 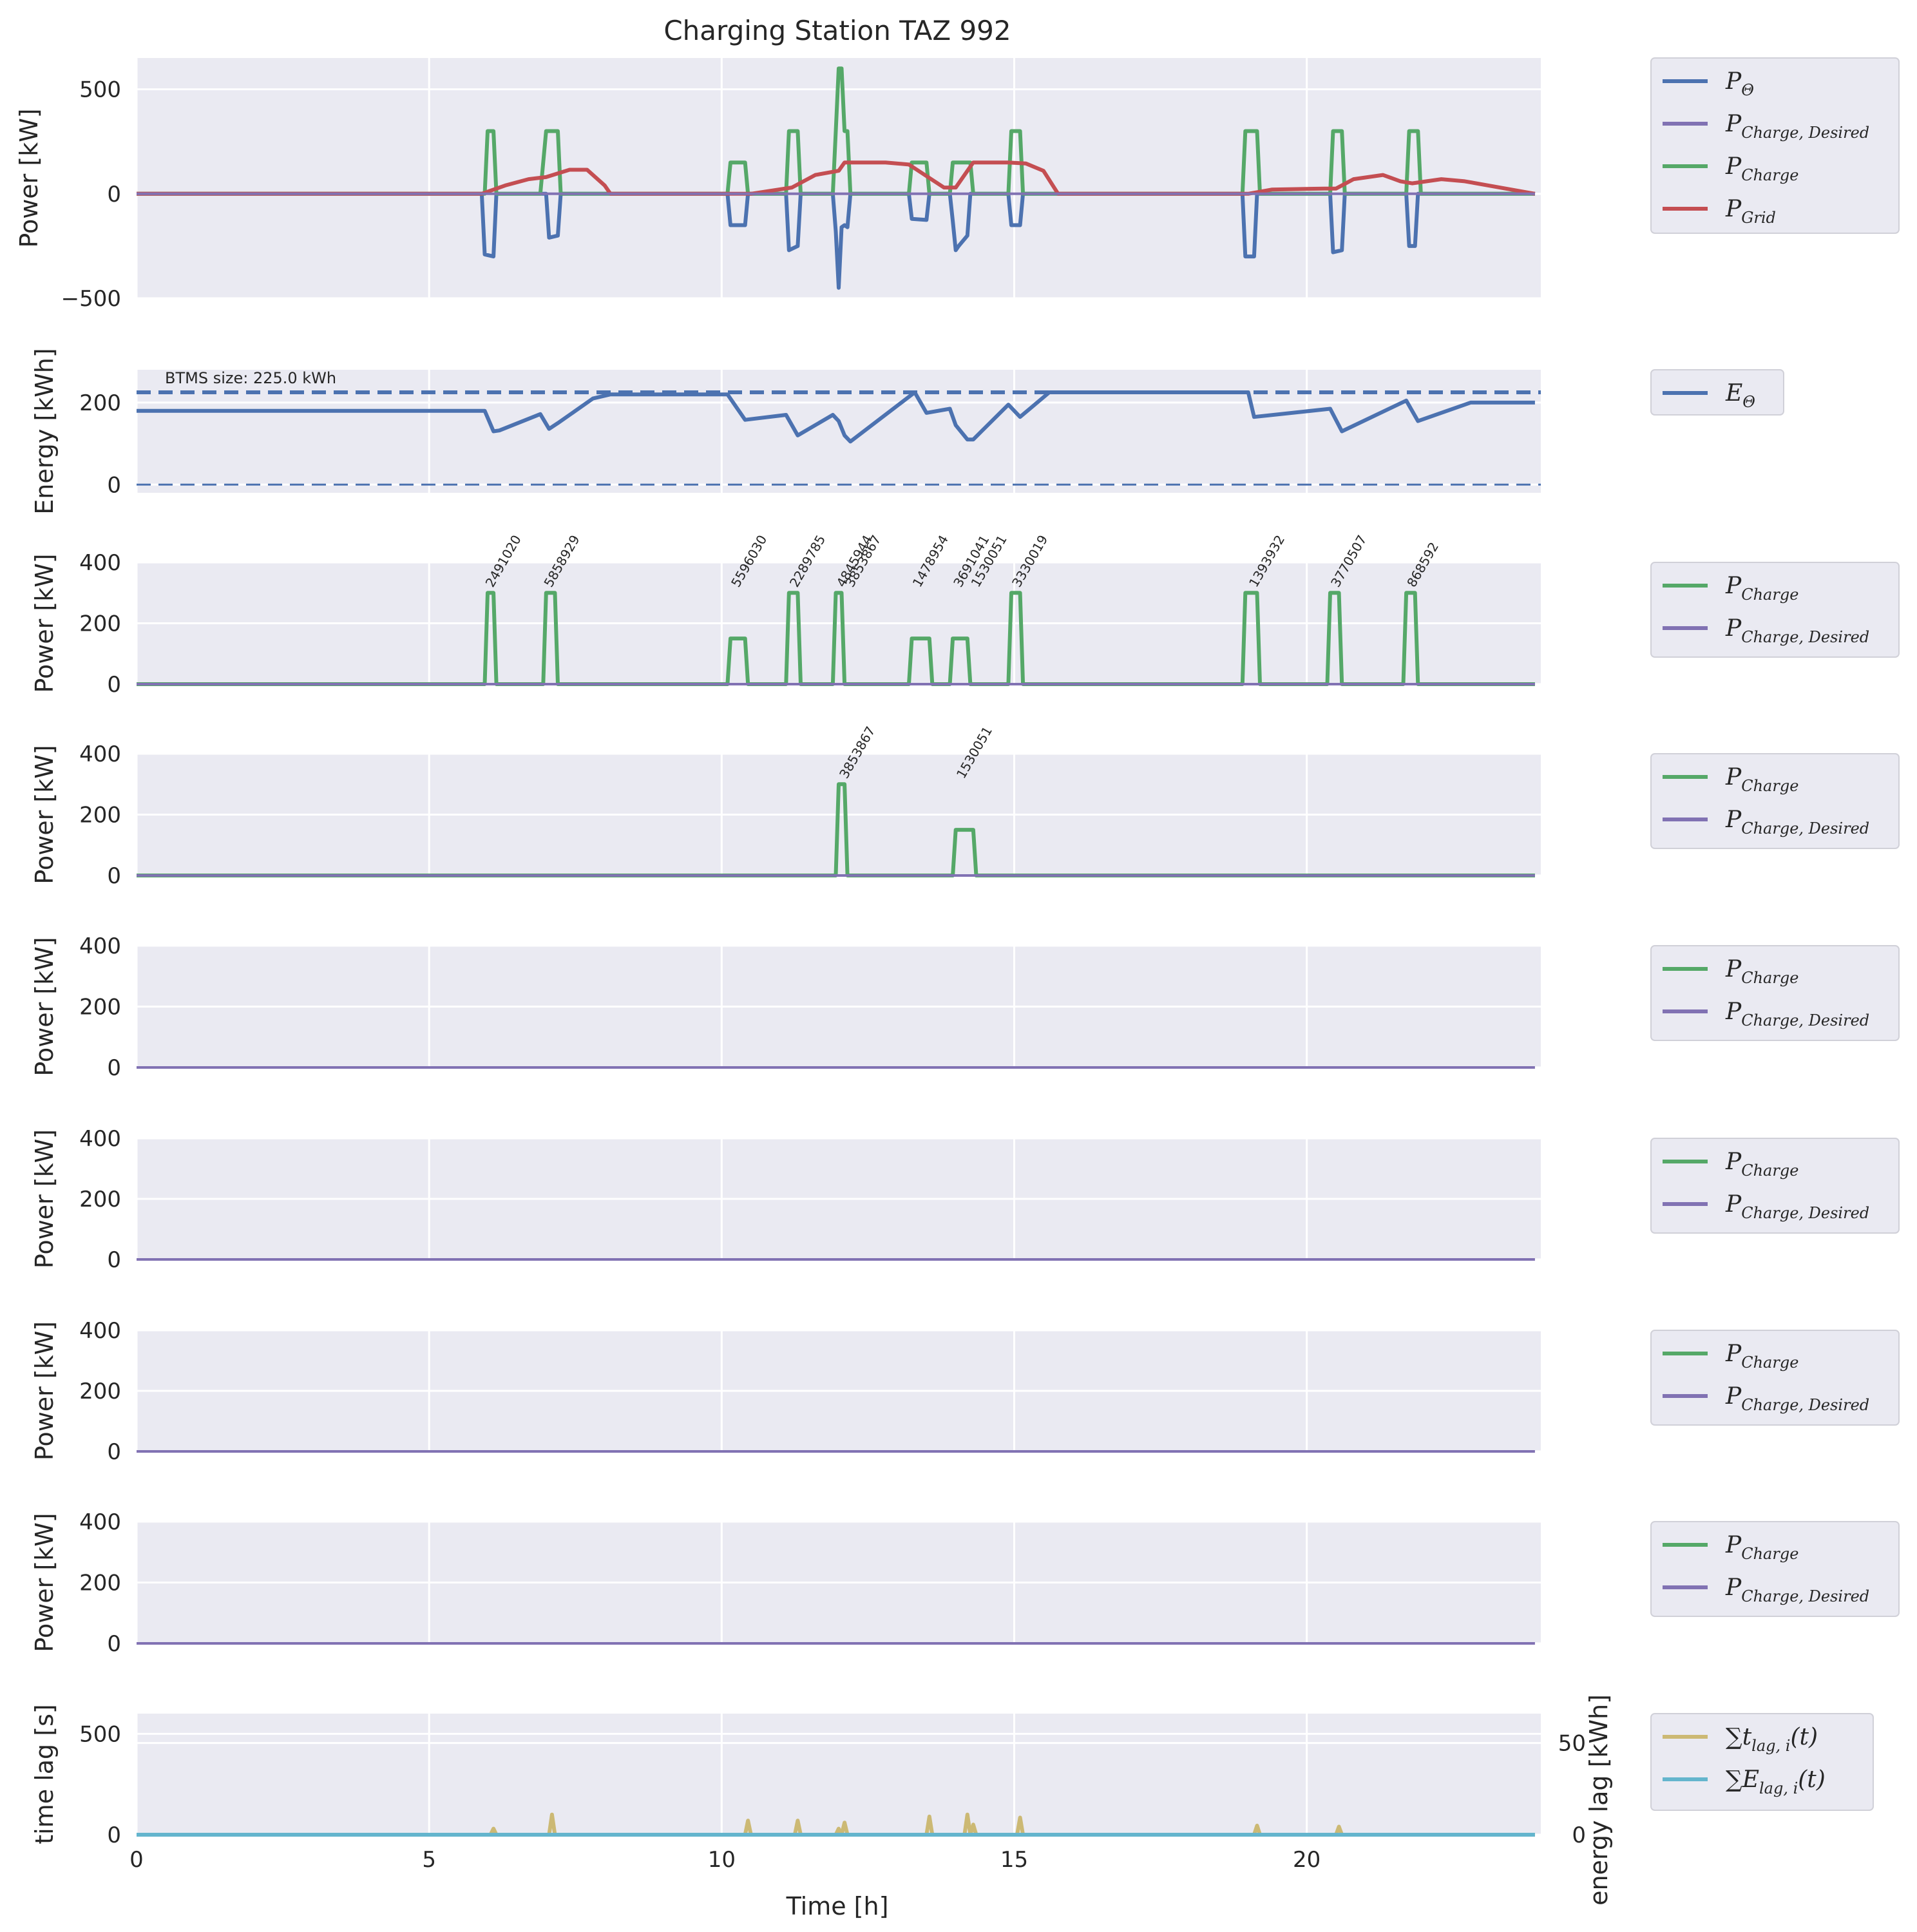 What do you see at coordinates (91, 299) in the screenshot?
I see `y-tick-label: −500` at bounding box center [91, 299].